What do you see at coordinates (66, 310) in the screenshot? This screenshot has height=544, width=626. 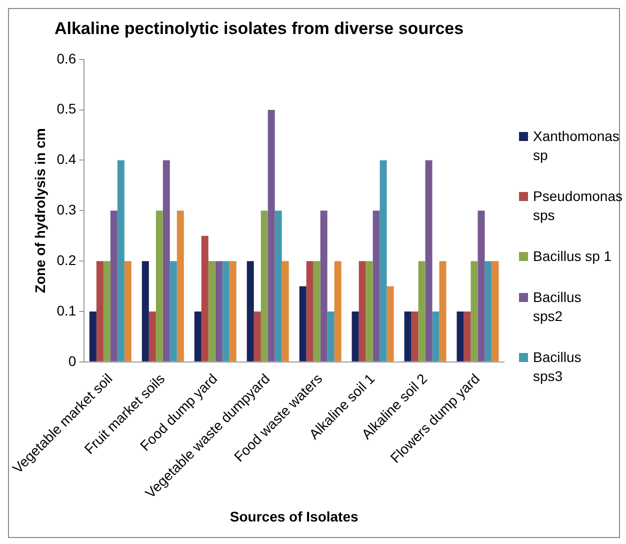 I see `y-tick-label: 0.1` at bounding box center [66, 310].